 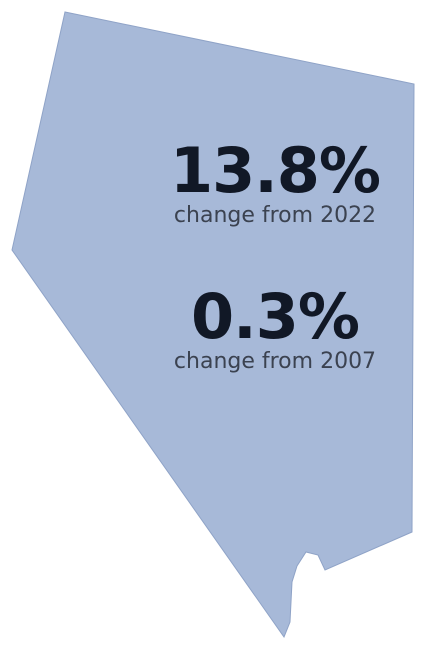 I want to click on stat-change-2007: 0.3% change from 2007, so click(x=275, y=330).